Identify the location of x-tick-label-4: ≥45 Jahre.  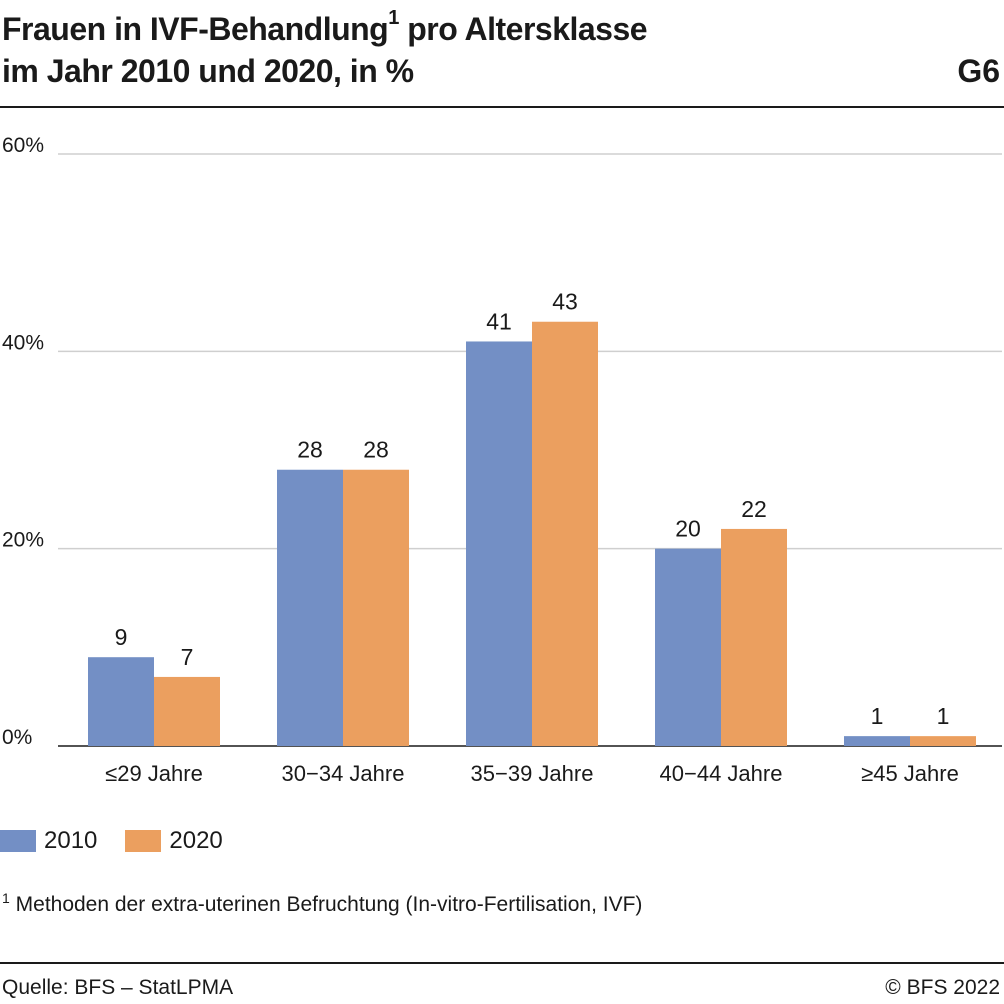
(910, 773).